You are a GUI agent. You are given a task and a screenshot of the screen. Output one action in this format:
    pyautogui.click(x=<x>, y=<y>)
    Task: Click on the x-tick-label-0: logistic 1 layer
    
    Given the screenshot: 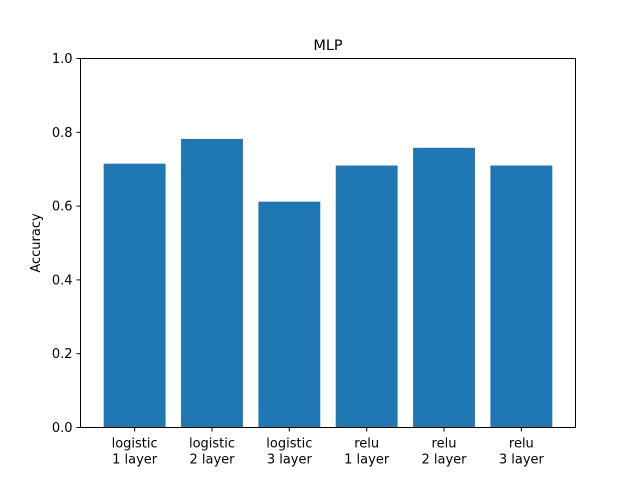 What is the action you would take?
    pyautogui.click(x=135, y=452)
    